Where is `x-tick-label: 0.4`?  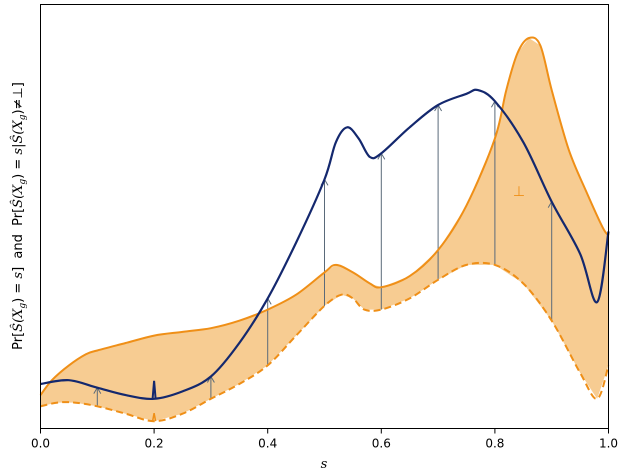 x-tick-label: 0.4 is located at coordinates (267, 444).